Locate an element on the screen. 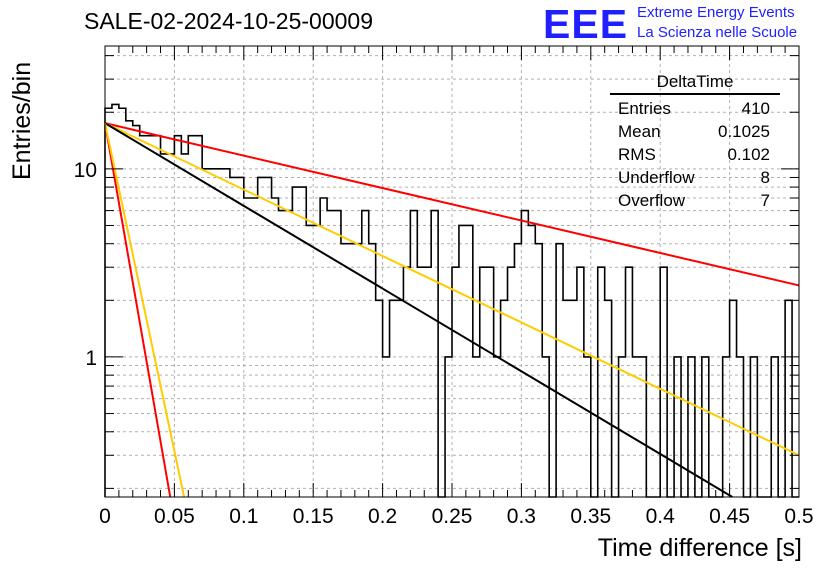  x-tick-label: 0.1 is located at coordinates (243, 516).